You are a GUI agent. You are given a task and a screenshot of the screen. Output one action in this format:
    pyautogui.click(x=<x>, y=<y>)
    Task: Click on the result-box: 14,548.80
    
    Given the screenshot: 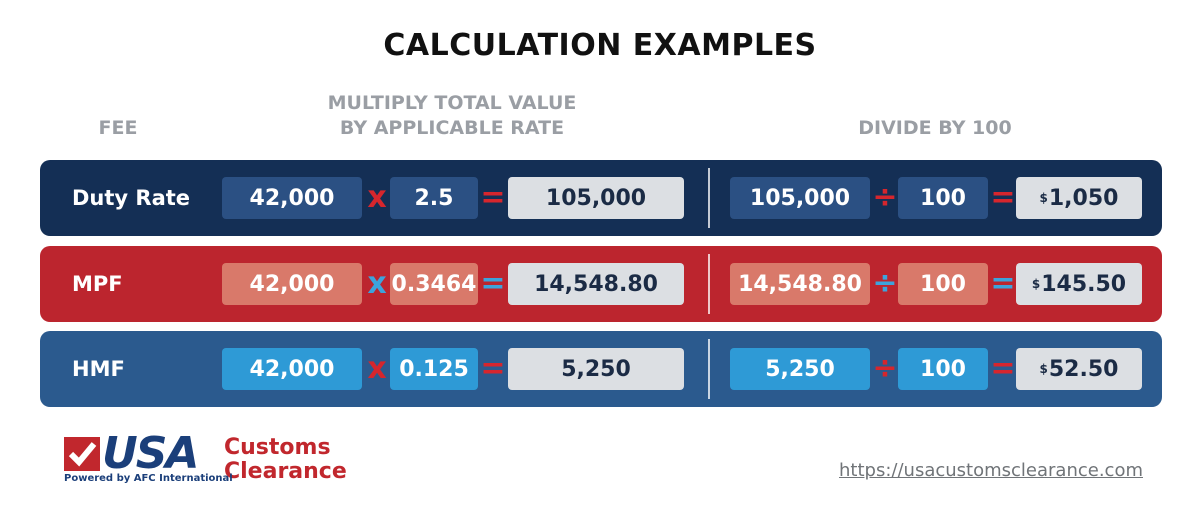 What is the action you would take?
    pyautogui.click(x=596, y=284)
    